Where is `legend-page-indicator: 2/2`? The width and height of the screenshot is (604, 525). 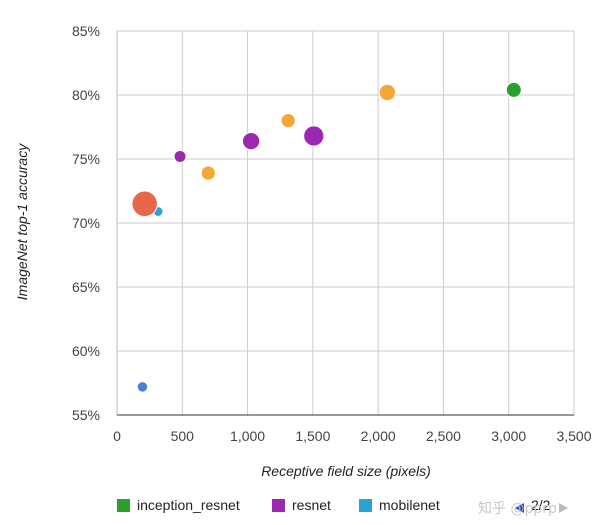 legend-page-indicator: 2/2 is located at coordinates (541, 505).